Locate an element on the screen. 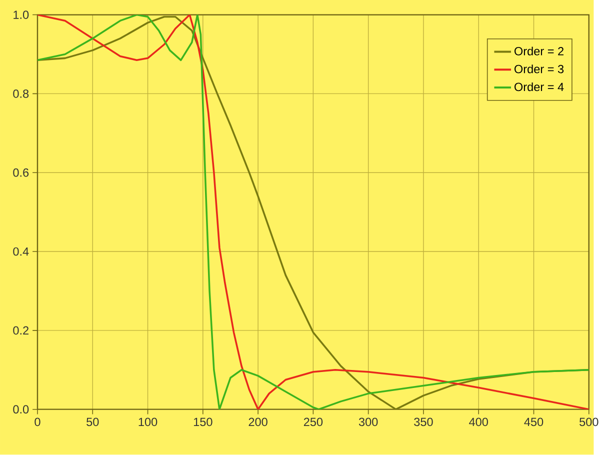  x-tick-label: 200 is located at coordinates (258, 422).